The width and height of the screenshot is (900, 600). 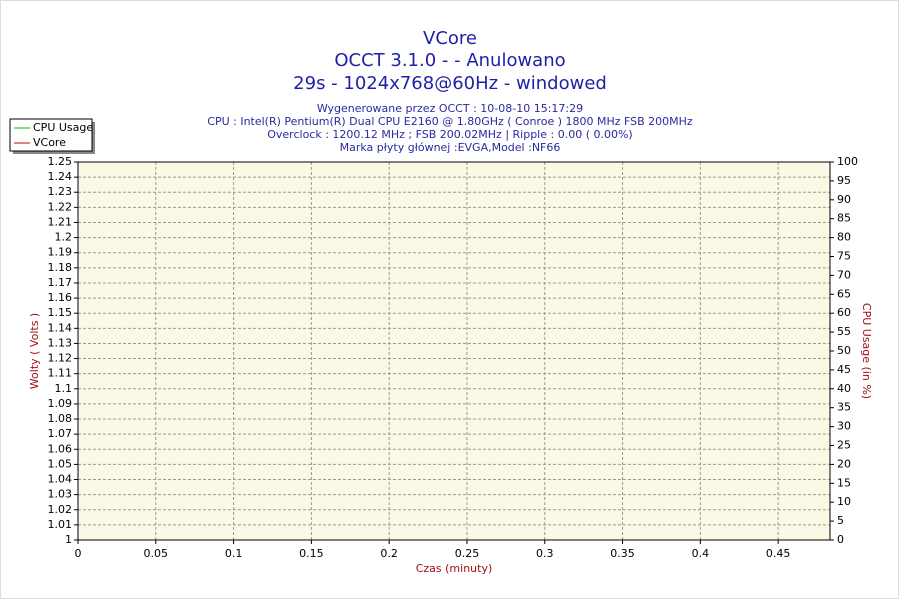 What do you see at coordinates (389, 553) in the screenshot?
I see `x-tick-label: 0.2` at bounding box center [389, 553].